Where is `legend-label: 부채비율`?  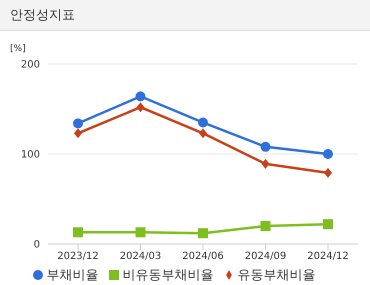 legend-label: 부채비율 is located at coordinates (72, 275).